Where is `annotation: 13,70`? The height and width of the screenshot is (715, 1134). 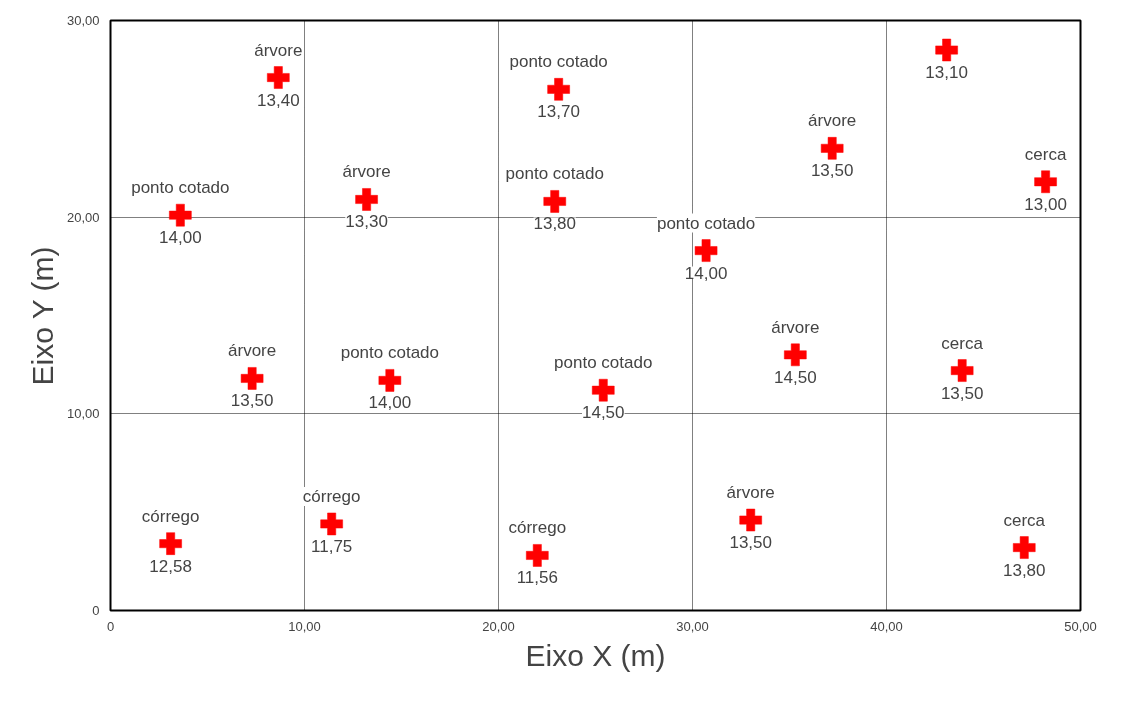
annotation: 13,70 is located at coordinates (558, 112).